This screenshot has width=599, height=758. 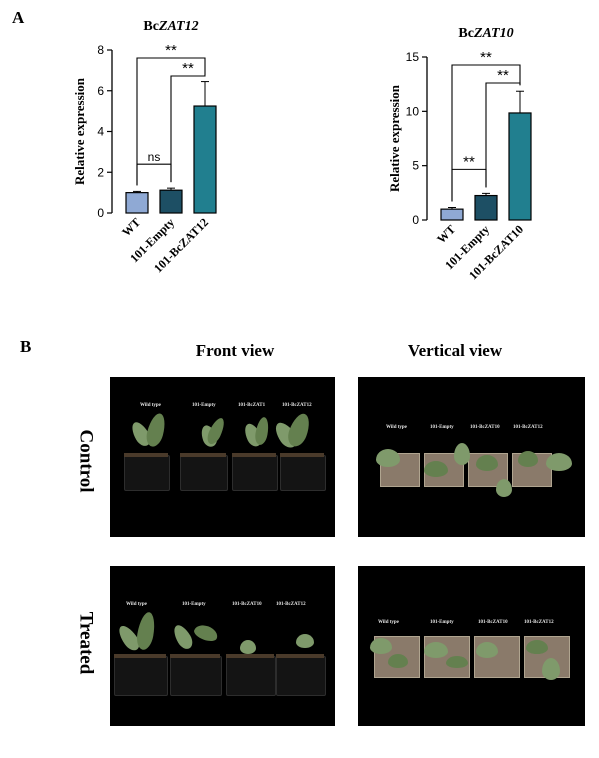 What do you see at coordinates (493, 33) in the screenshot?
I see `chart-title-gene: ZAT10` at bounding box center [493, 33].